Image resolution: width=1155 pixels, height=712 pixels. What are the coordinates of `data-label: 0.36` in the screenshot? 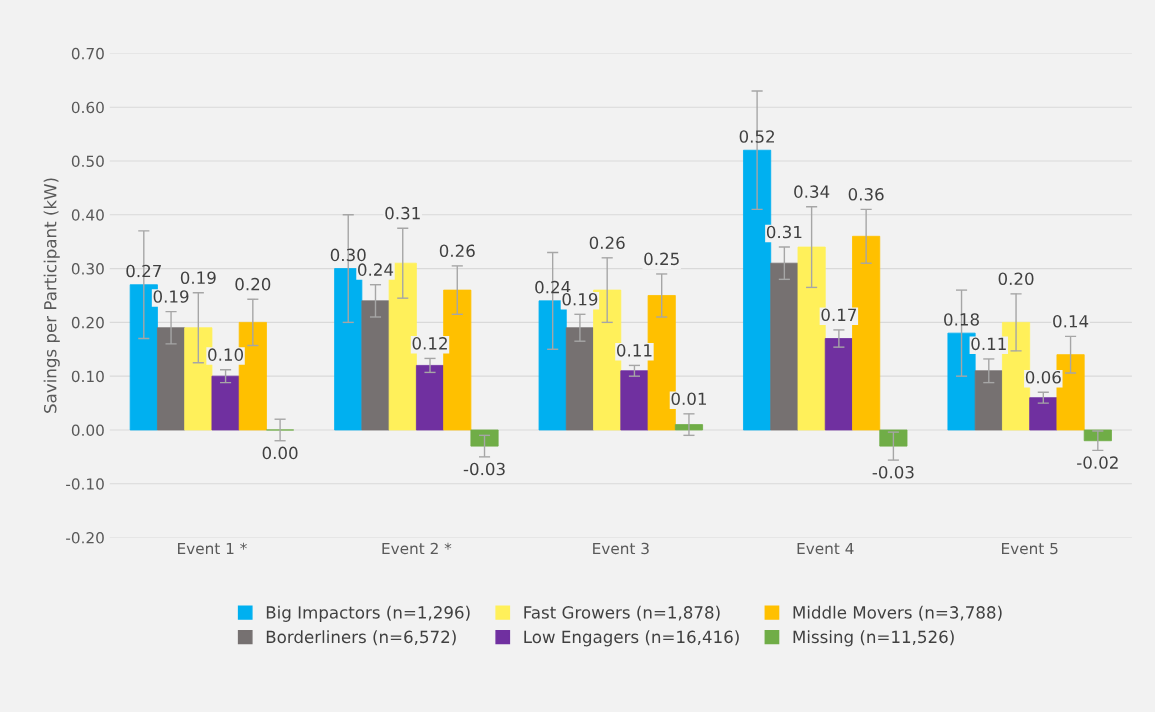 It's located at (866, 194).